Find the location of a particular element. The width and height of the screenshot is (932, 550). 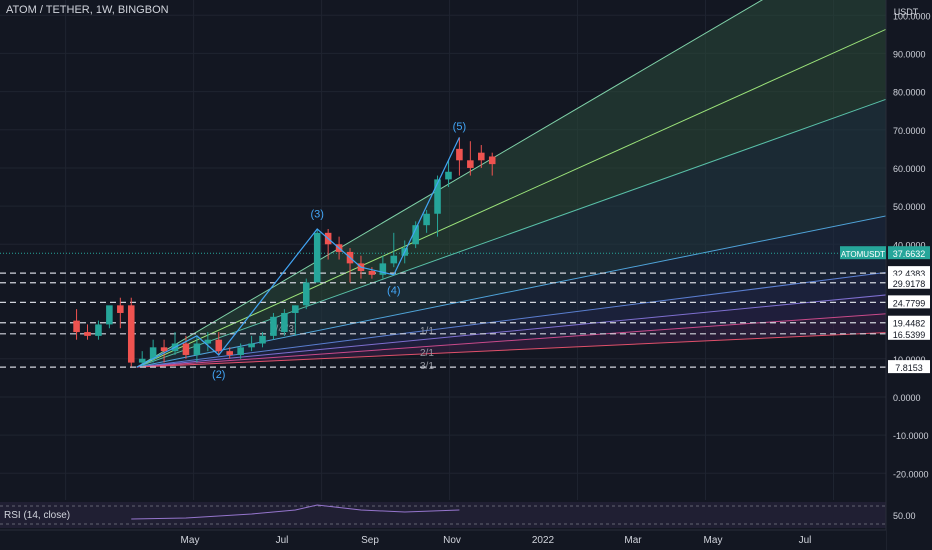

fan-label: 3/1 is located at coordinates (427, 366).